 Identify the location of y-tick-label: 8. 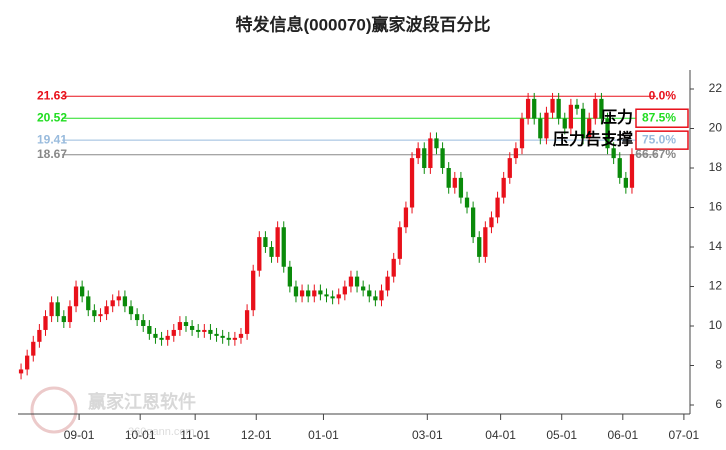
(718, 365).